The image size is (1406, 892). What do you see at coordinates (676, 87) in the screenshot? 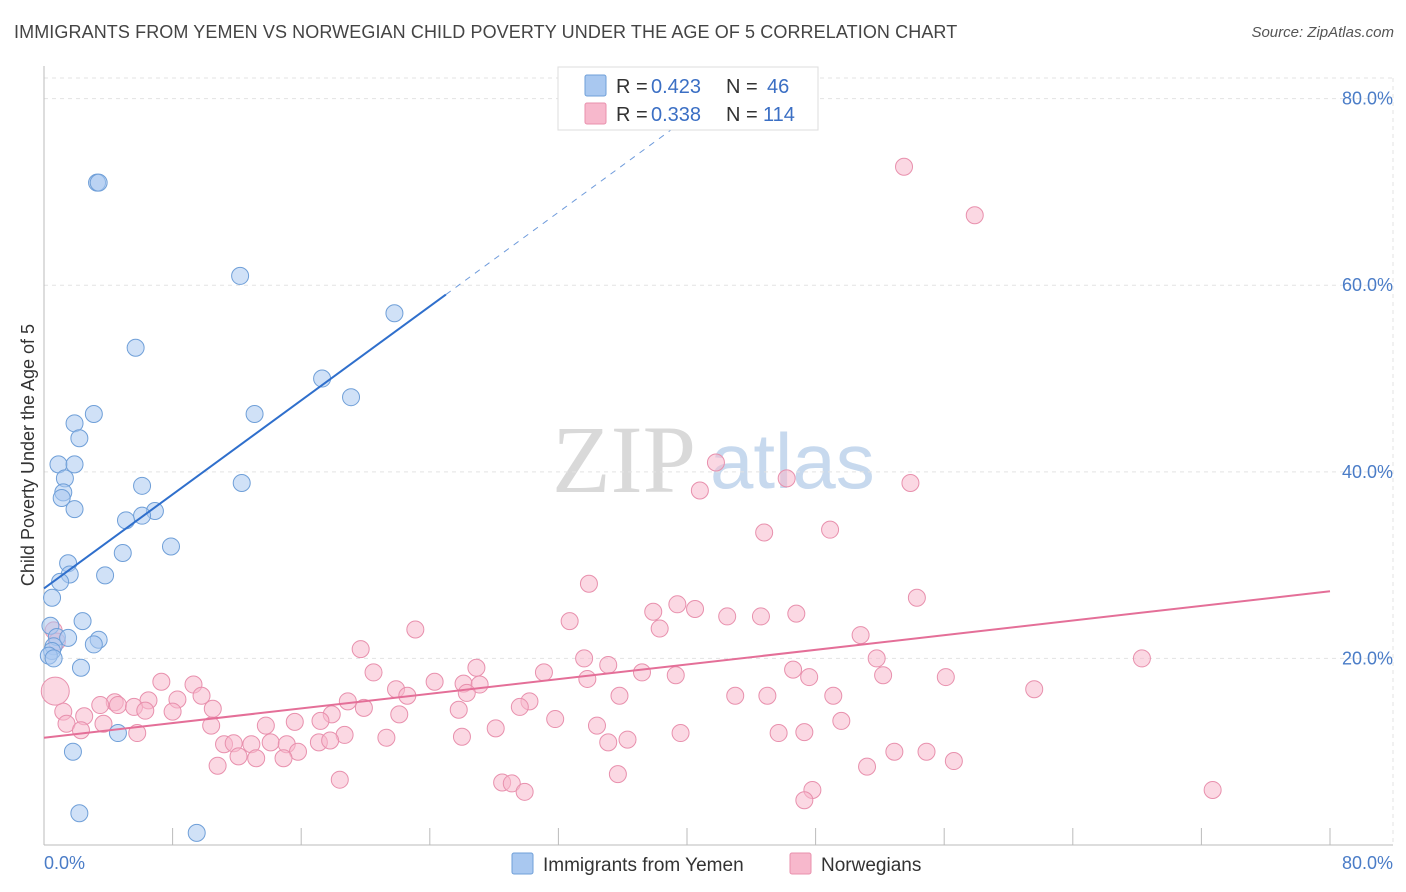
I see `legend-r-value-yemen: 0.423` at bounding box center [676, 87].